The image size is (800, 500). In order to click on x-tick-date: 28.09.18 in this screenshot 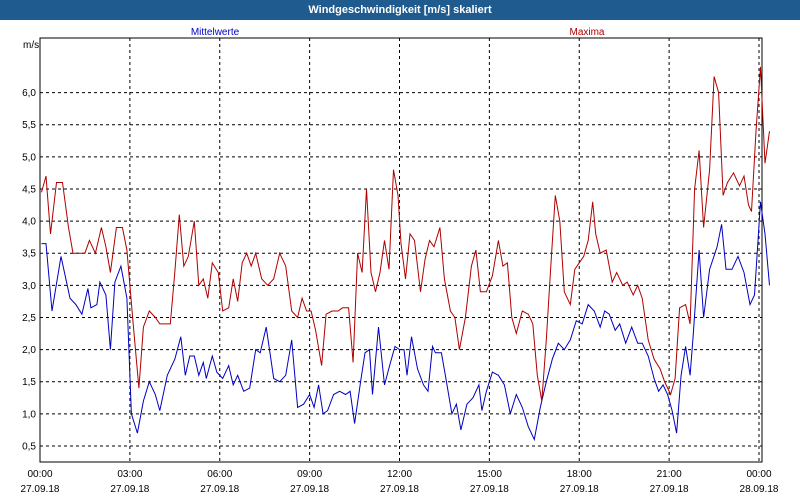, I will do `click(759, 489)`.